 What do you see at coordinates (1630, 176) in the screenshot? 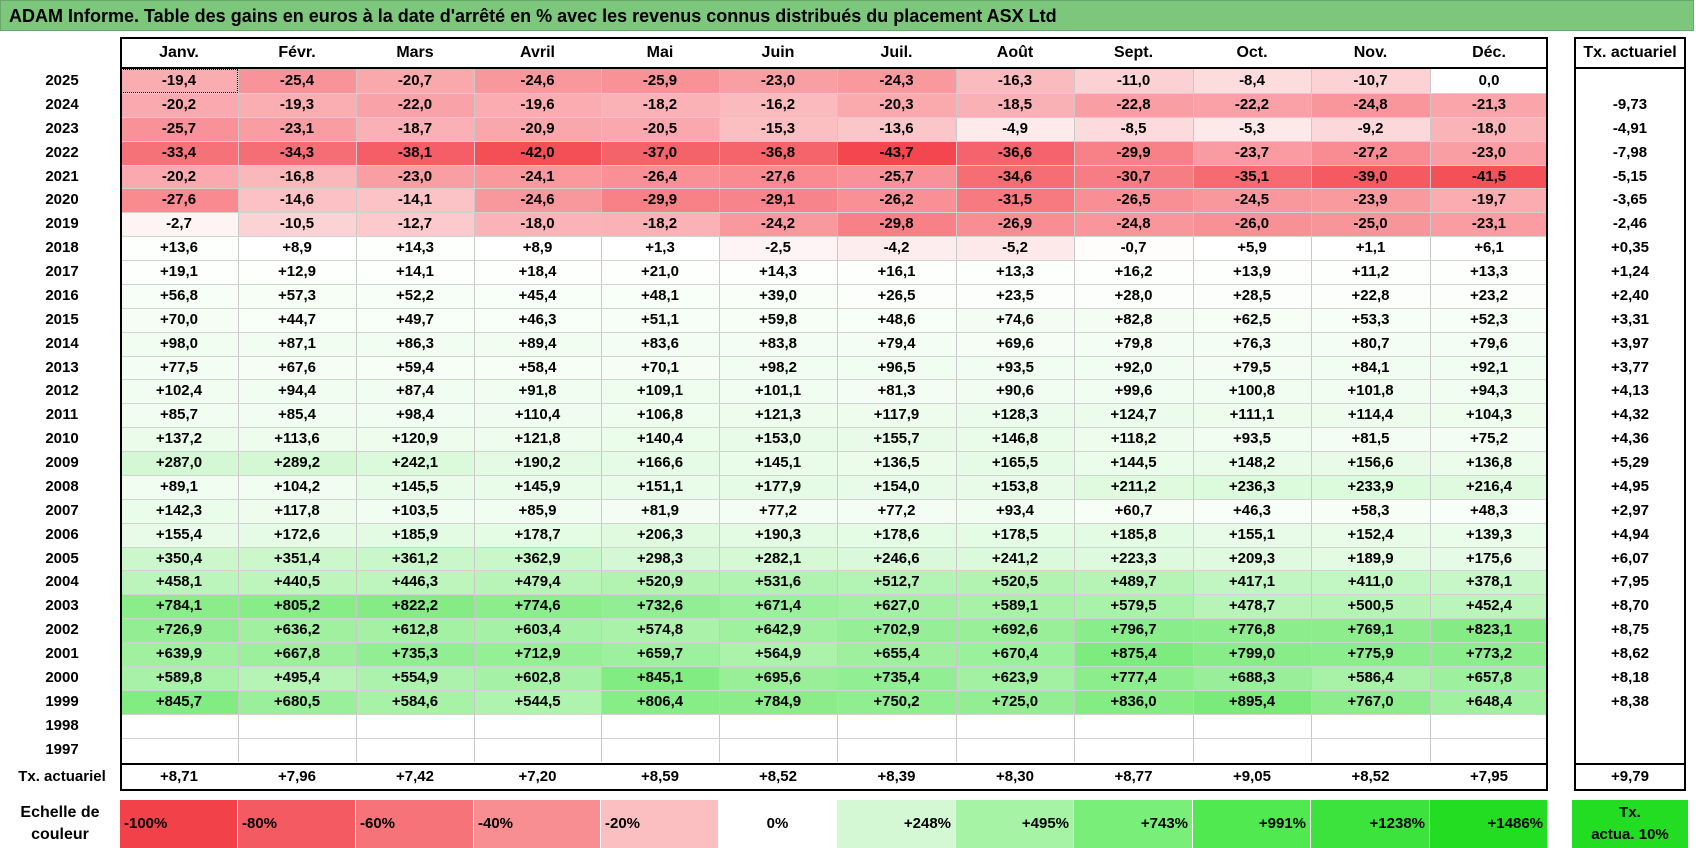
I see `actuarial-rate-value: -5,15` at bounding box center [1630, 176].